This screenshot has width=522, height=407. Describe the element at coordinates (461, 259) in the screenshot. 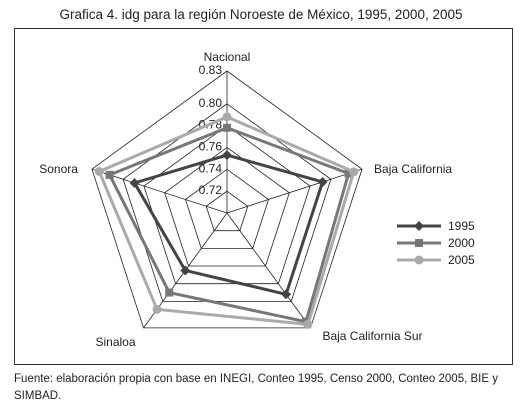

I see `legend-label: 2005` at that location.